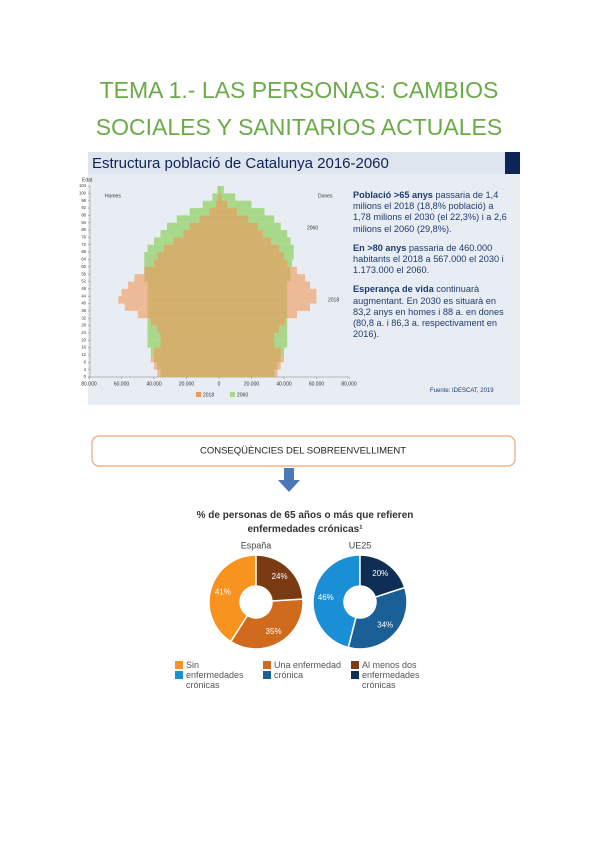 This screenshot has height=848, width=599. Describe the element at coordinates (83, 288) in the screenshot. I see `y-tick-label: 48` at that location.